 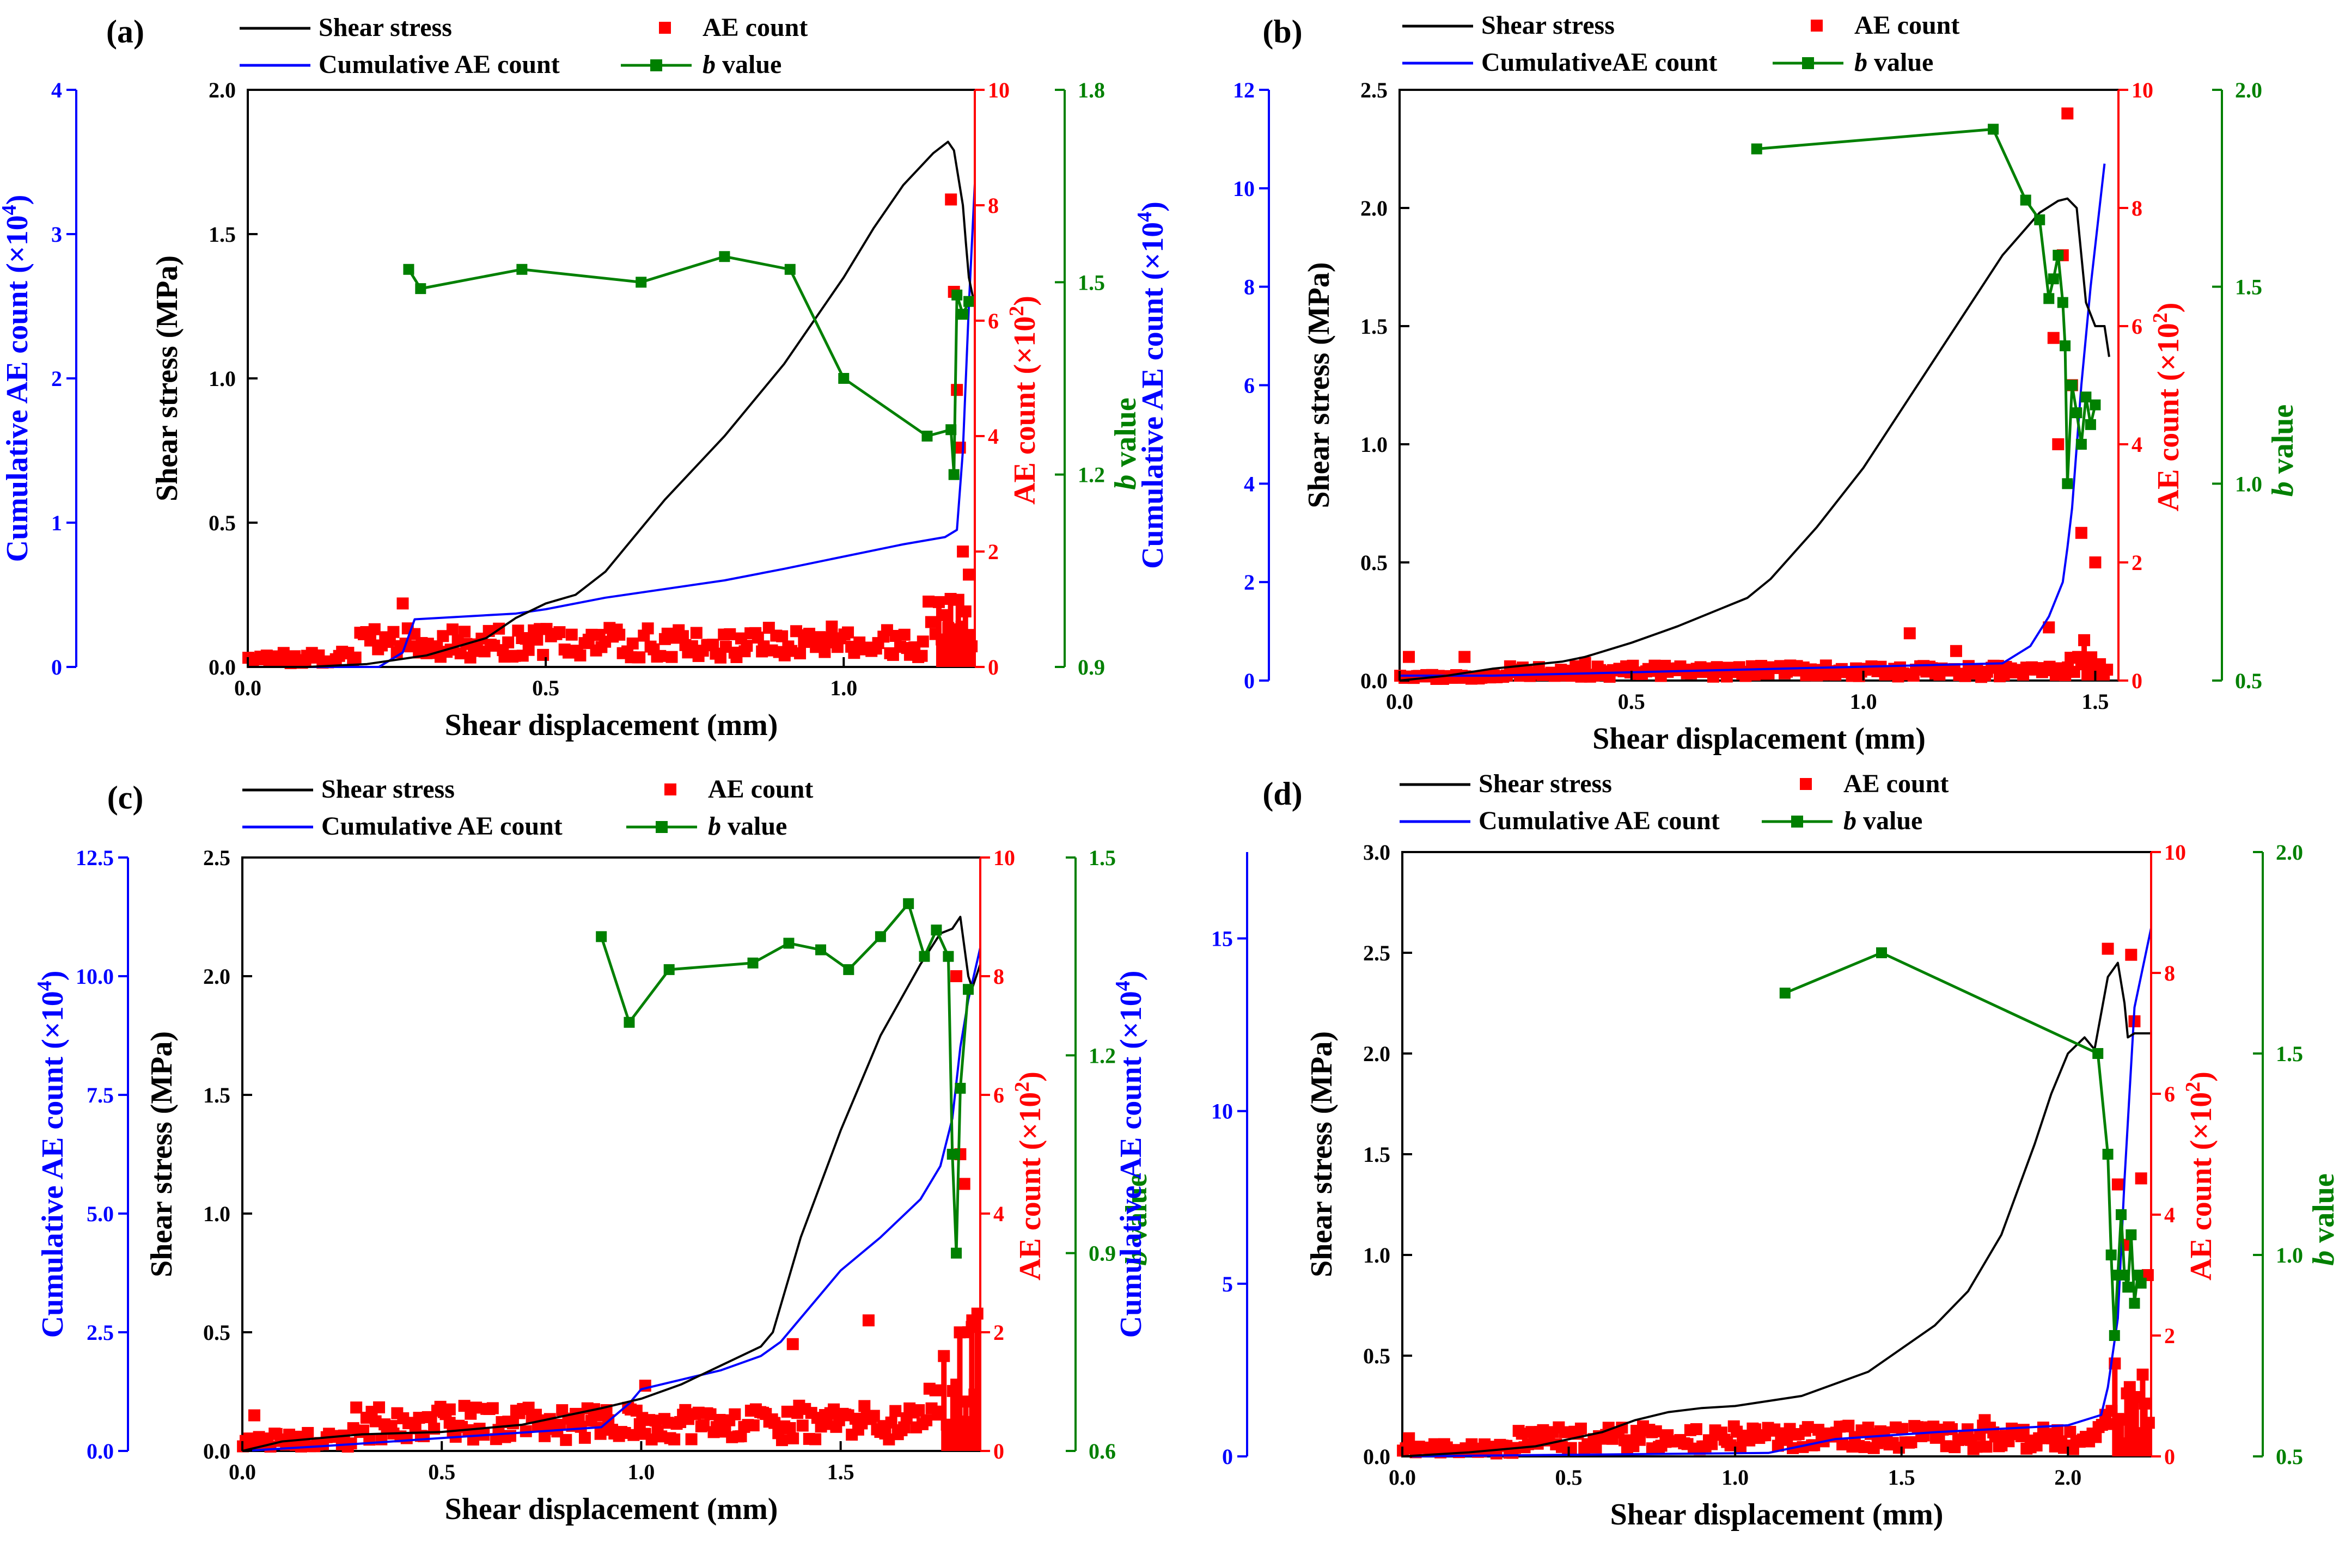 What do you see at coordinates (1249, 582) in the screenshot?
I see `cumulative-ae-tick-label: 2` at bounding box center [1249, 582].